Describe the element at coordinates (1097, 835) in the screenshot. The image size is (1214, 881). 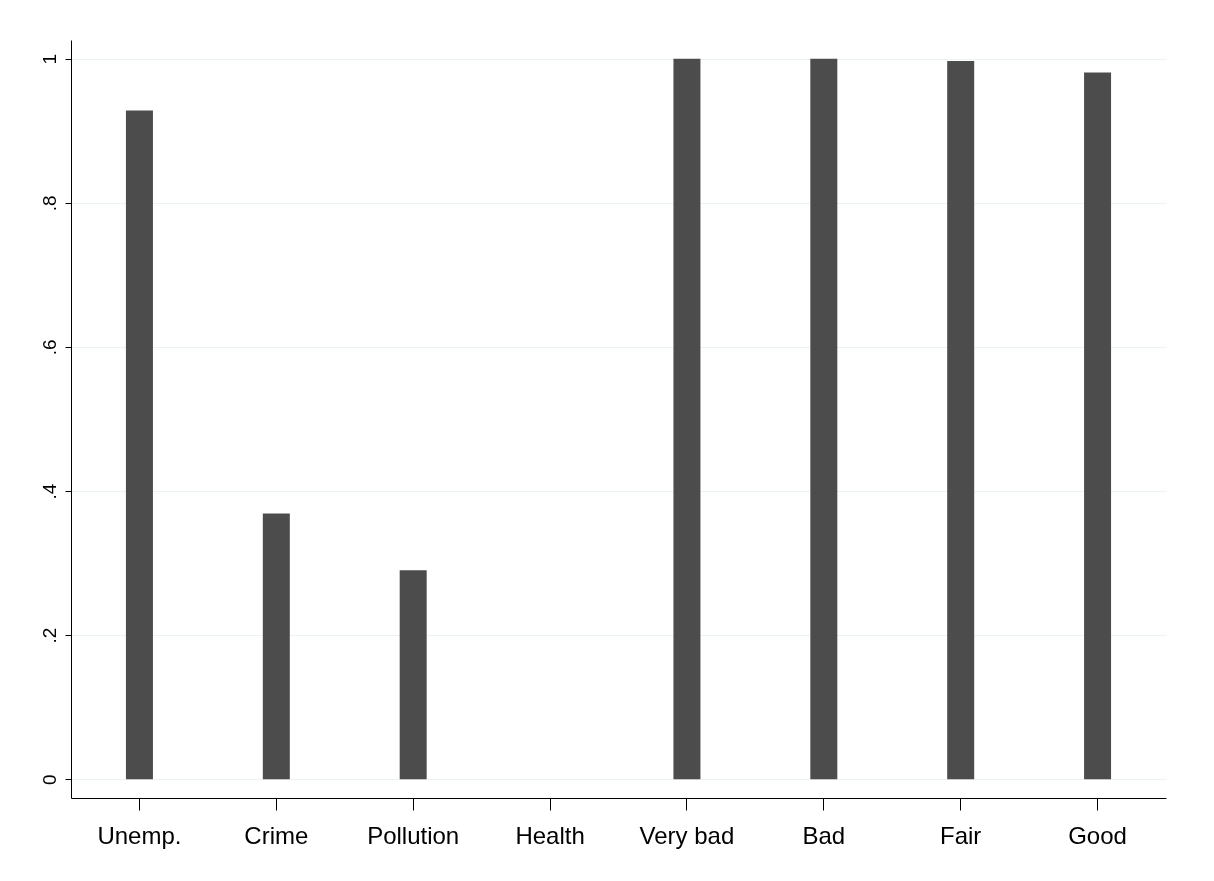
I see `x-tick-label: Good` at that location.